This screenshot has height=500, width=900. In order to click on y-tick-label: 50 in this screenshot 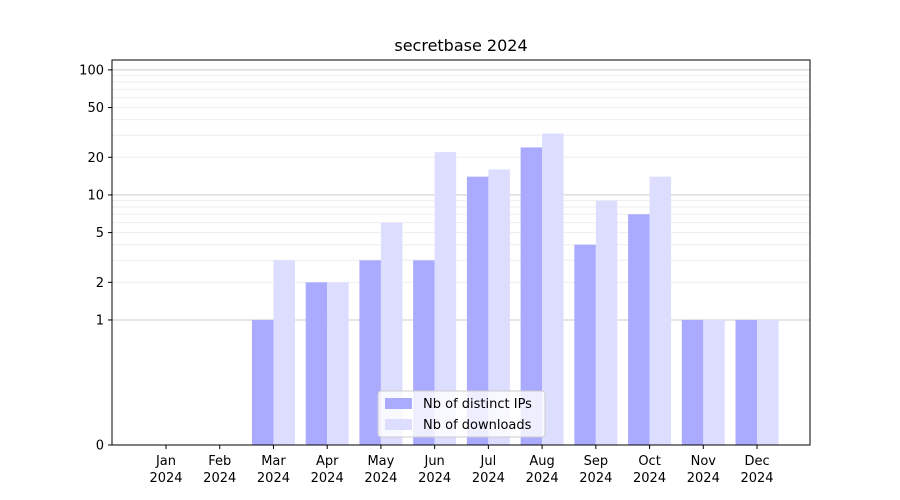, I will do `click(95, 108)`.